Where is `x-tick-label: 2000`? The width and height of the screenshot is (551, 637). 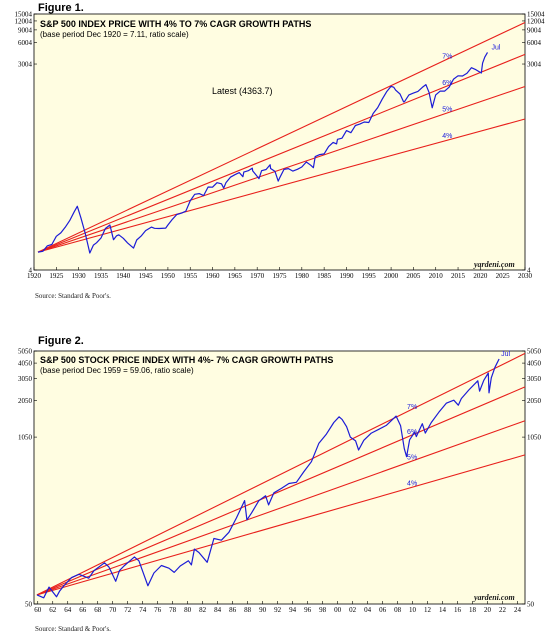
x-tick-label: 2000 is located at coordinates (391, 276).